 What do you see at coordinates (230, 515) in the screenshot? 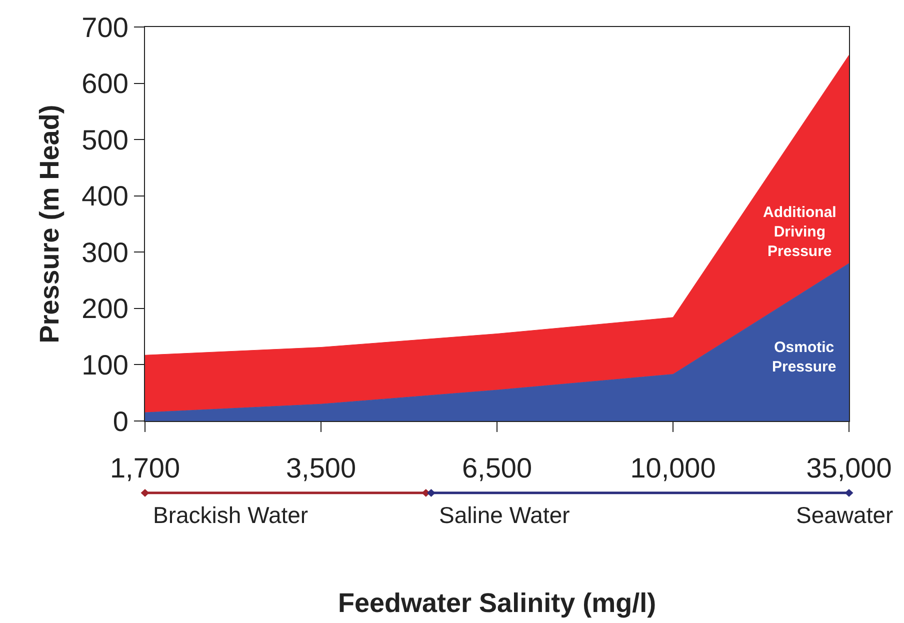
I see `text: Brackish Water` at bounding box center [230, 515].